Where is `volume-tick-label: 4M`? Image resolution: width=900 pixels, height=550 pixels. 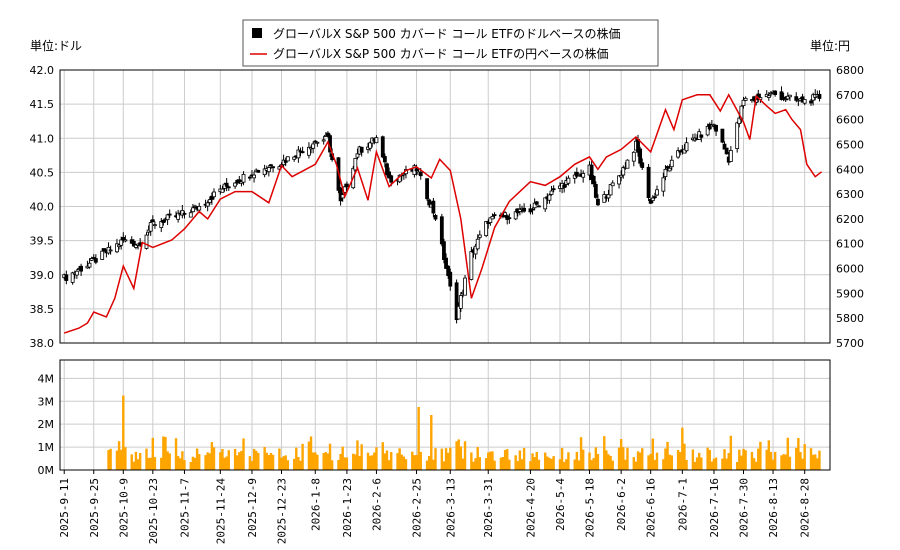
volume-tick-label: 4M is located at coordinates (46, 378).